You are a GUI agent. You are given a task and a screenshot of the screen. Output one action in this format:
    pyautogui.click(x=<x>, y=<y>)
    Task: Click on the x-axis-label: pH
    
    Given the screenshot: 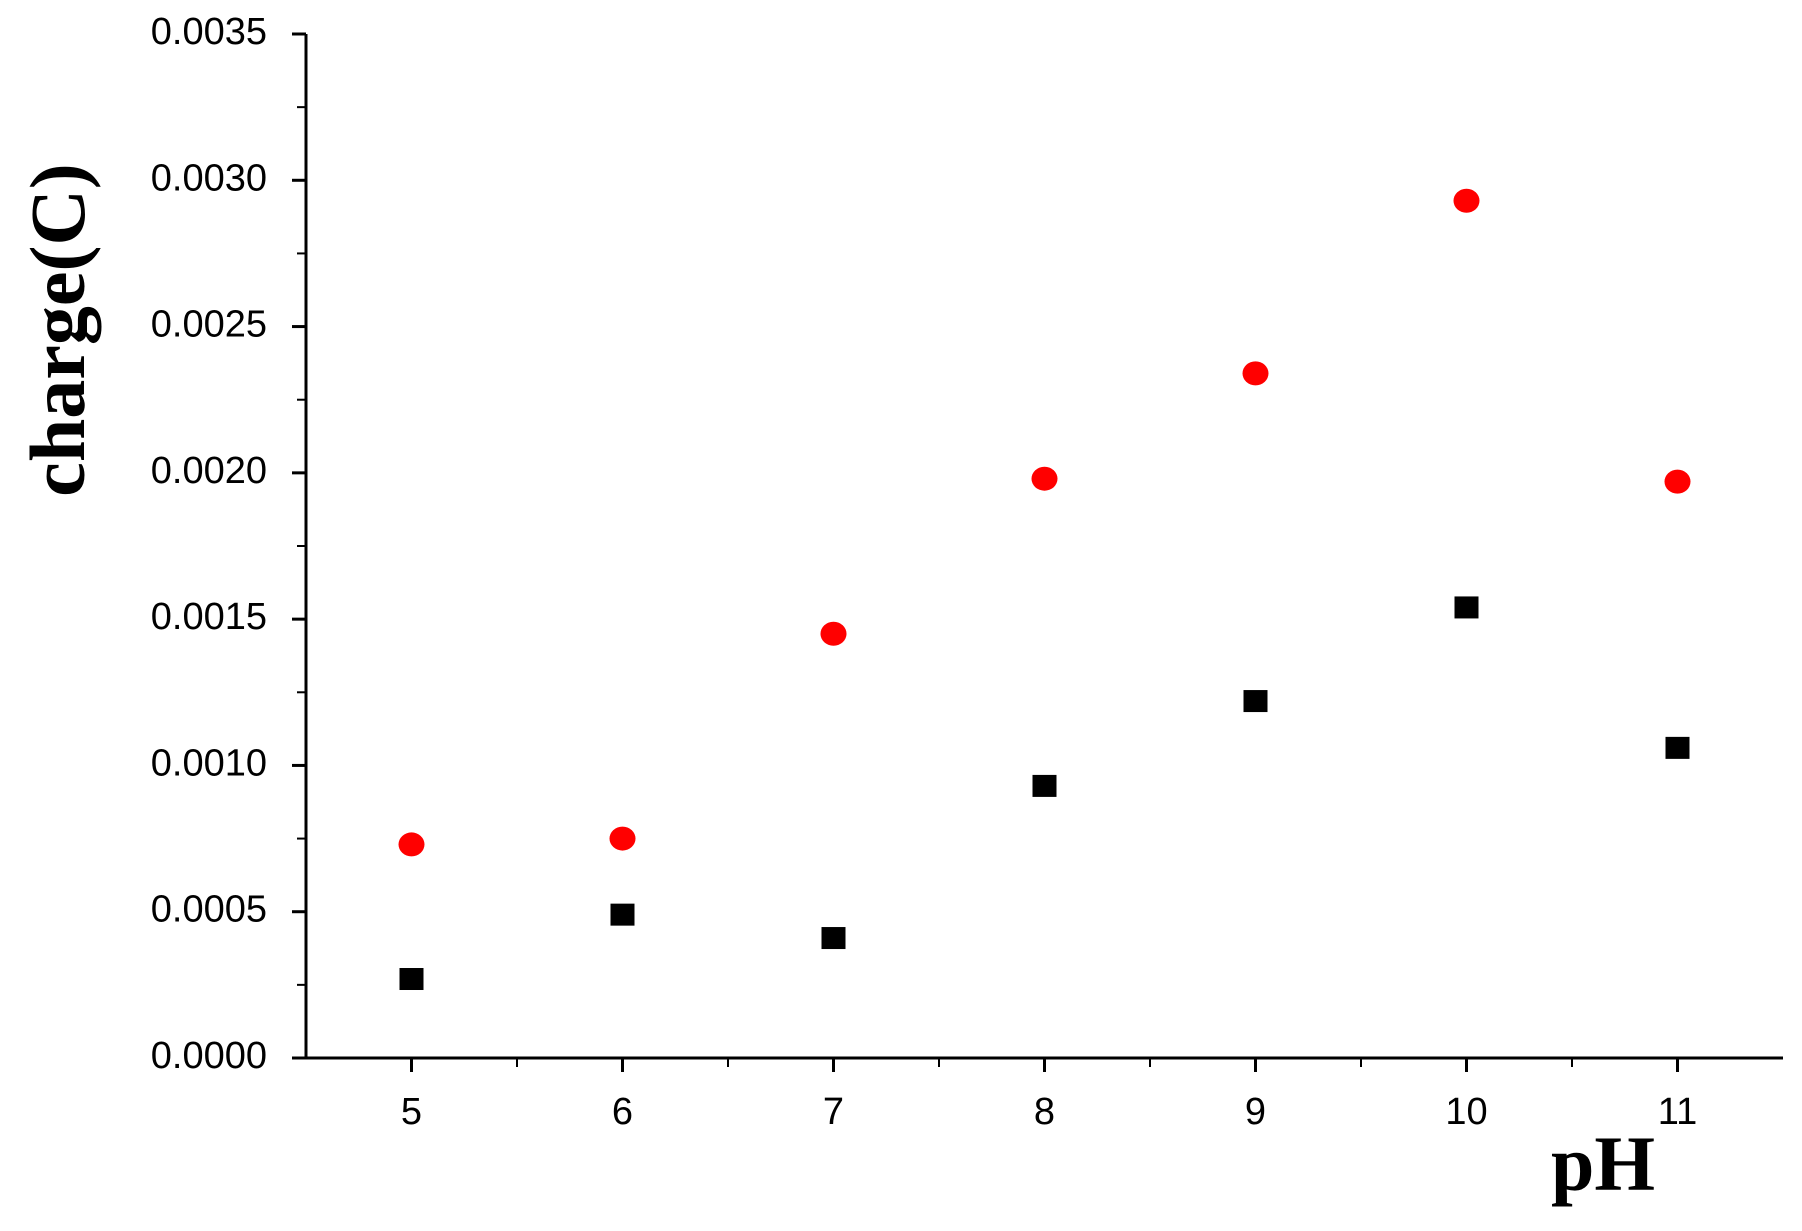 What is the action you would take?
    pyautogui.click(x=1603, y=1163)
    